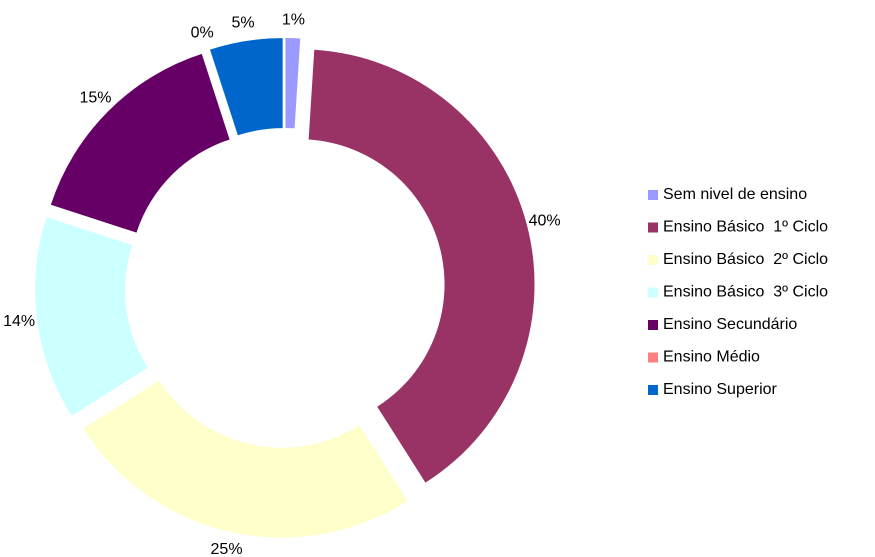 The width and height of the screenshot is (875, 557). Describe the element at coordinates (293, 19) in the screenshot. I see `data-label: 1%` at that location.